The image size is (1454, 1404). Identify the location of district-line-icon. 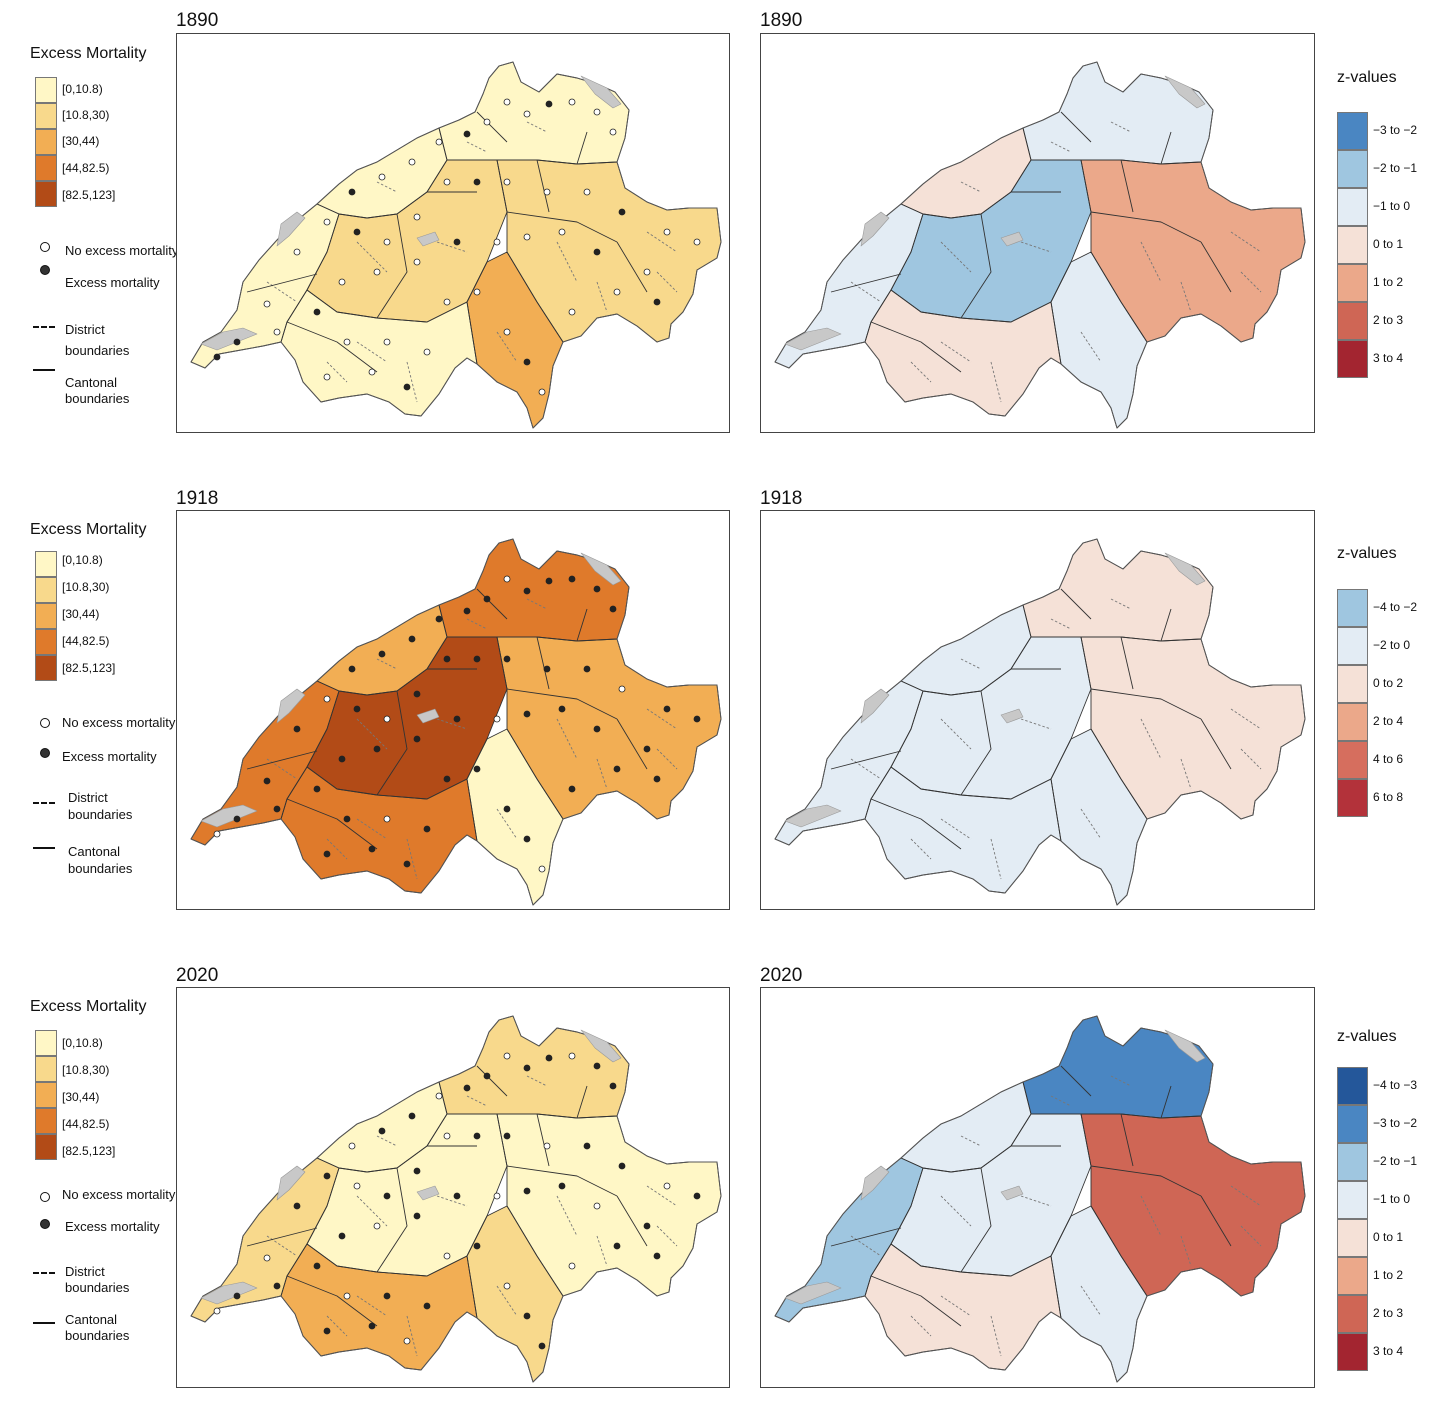
(44, 327).